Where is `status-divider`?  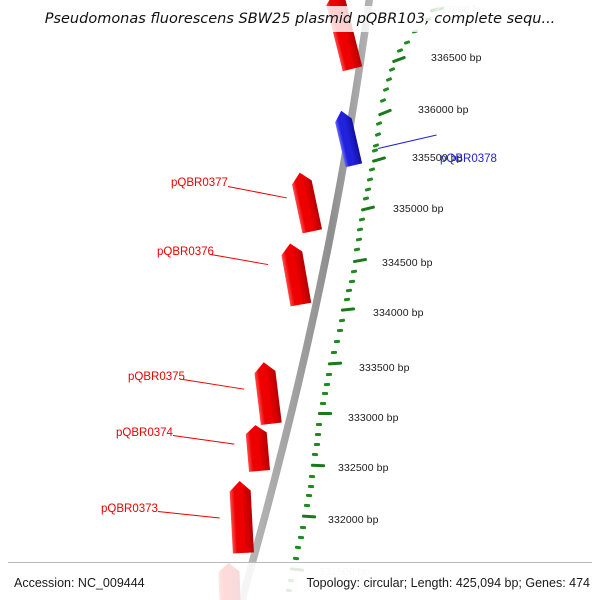
status-divider is located at coordinates (300, 562).